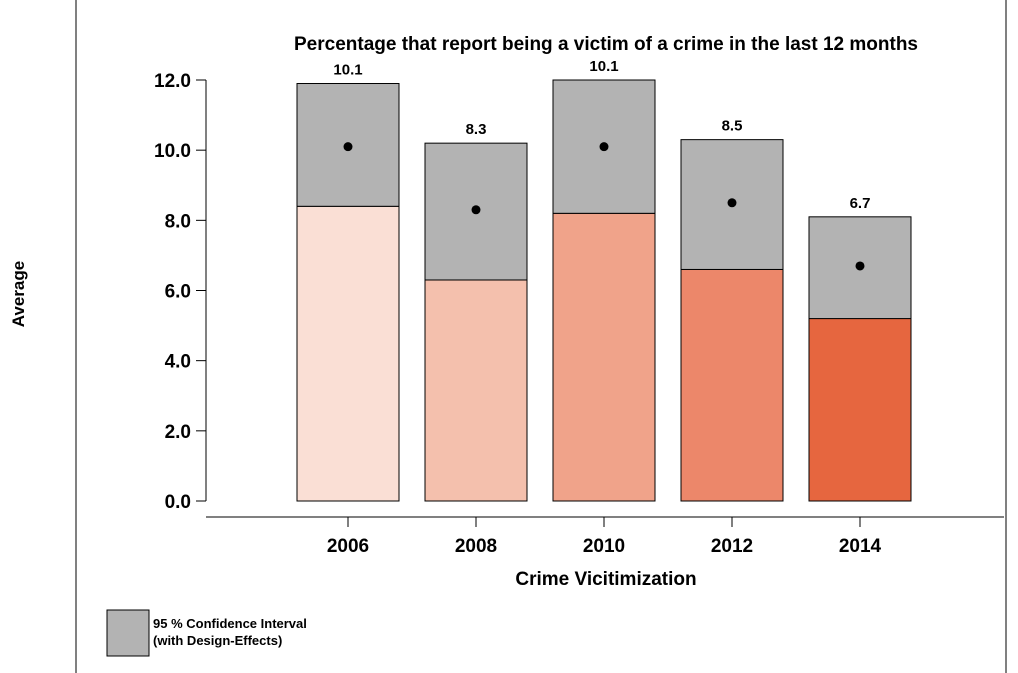  What do you see at coordinates (732, 203) in the screenshot?
I see `mean-point-2012` at bounding box center [732, 203].